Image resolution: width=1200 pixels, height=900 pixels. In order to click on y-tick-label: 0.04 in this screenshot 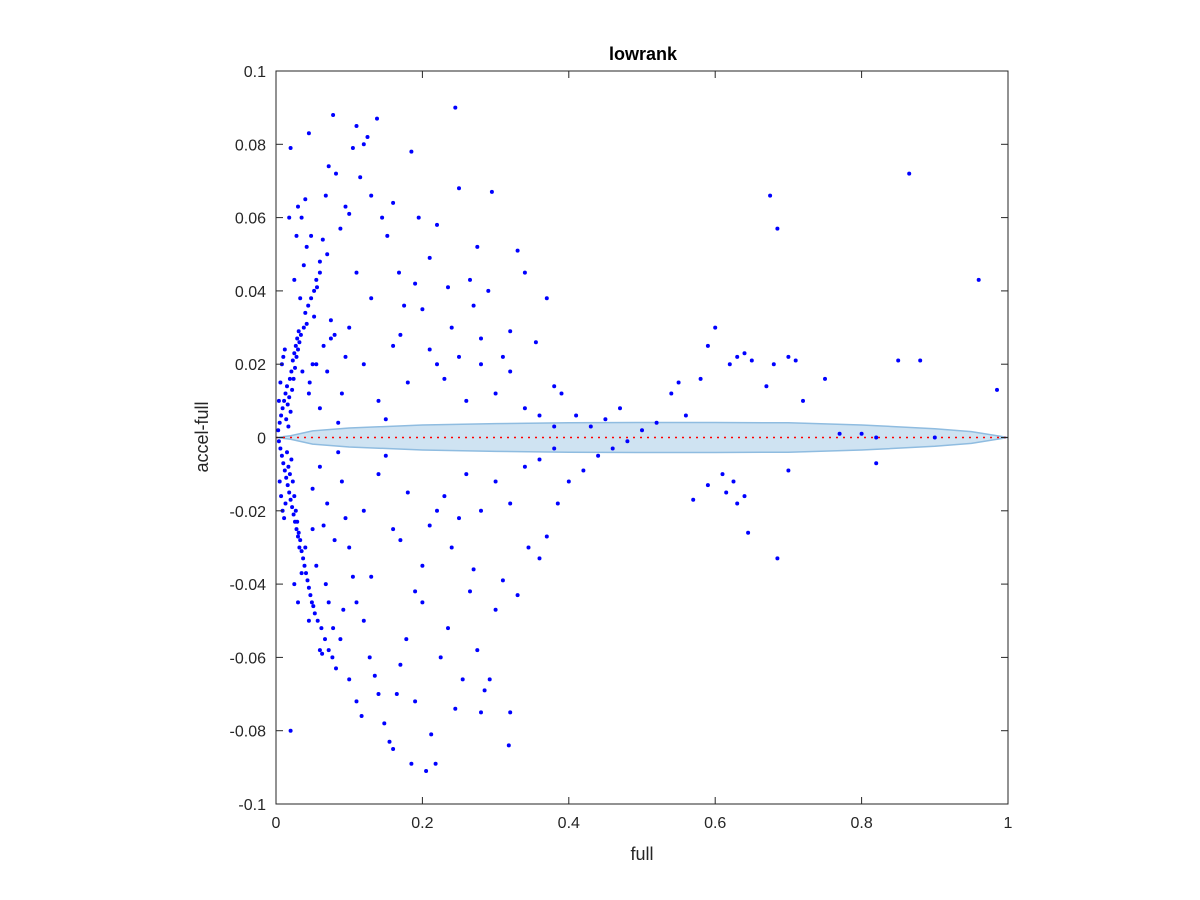, I will do `click(250, 292)`.